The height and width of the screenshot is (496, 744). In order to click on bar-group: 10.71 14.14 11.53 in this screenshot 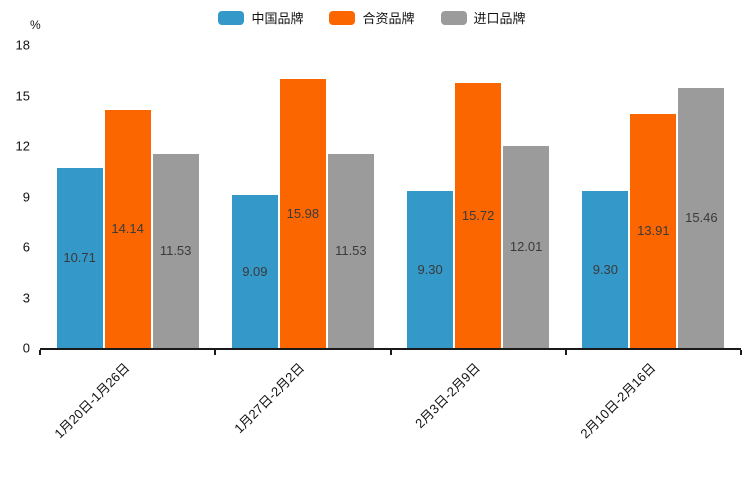, I will do `click(127, 196)`.